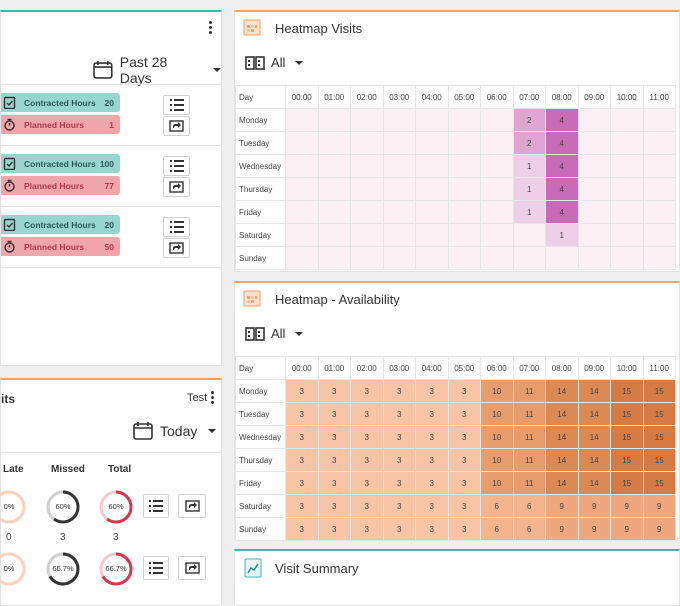  I want to click on menu-label: Test, so click(197, 398).